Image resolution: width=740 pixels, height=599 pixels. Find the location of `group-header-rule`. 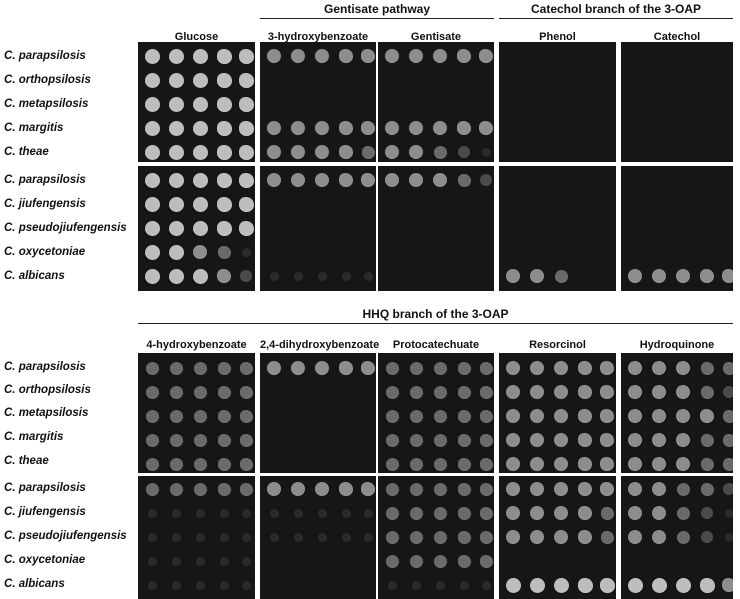

group-header-rule is located at coordinates (435, 323).